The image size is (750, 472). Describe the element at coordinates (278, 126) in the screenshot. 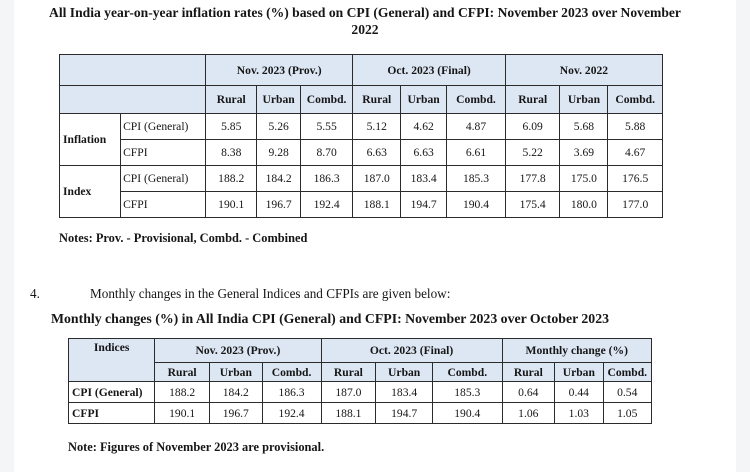

I see `table-cell: 5.26` at that location.